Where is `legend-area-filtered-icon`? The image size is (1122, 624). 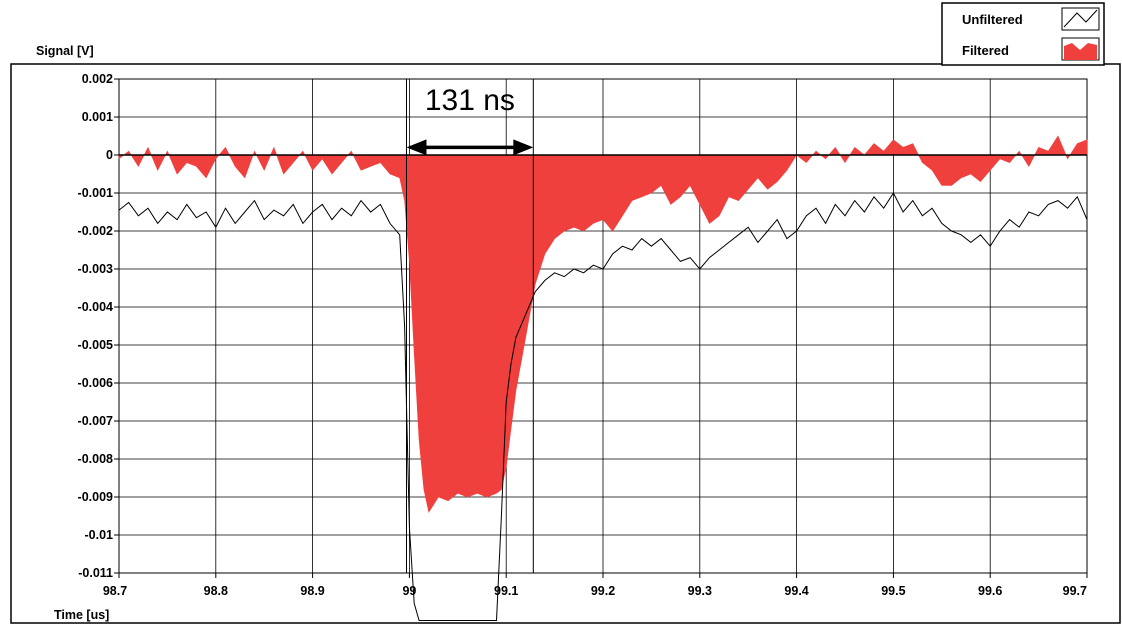
legend-area-filtered-icon is located at coordinates (1080, 51).